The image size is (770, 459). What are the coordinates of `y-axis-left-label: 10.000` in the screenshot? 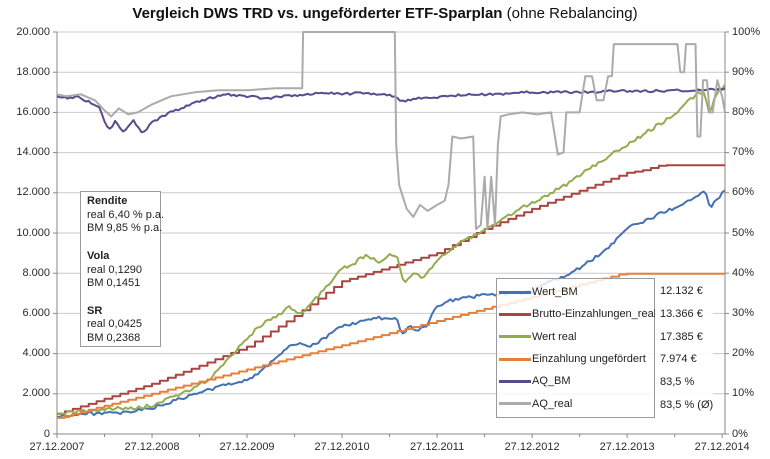 It's located at (33, 232).